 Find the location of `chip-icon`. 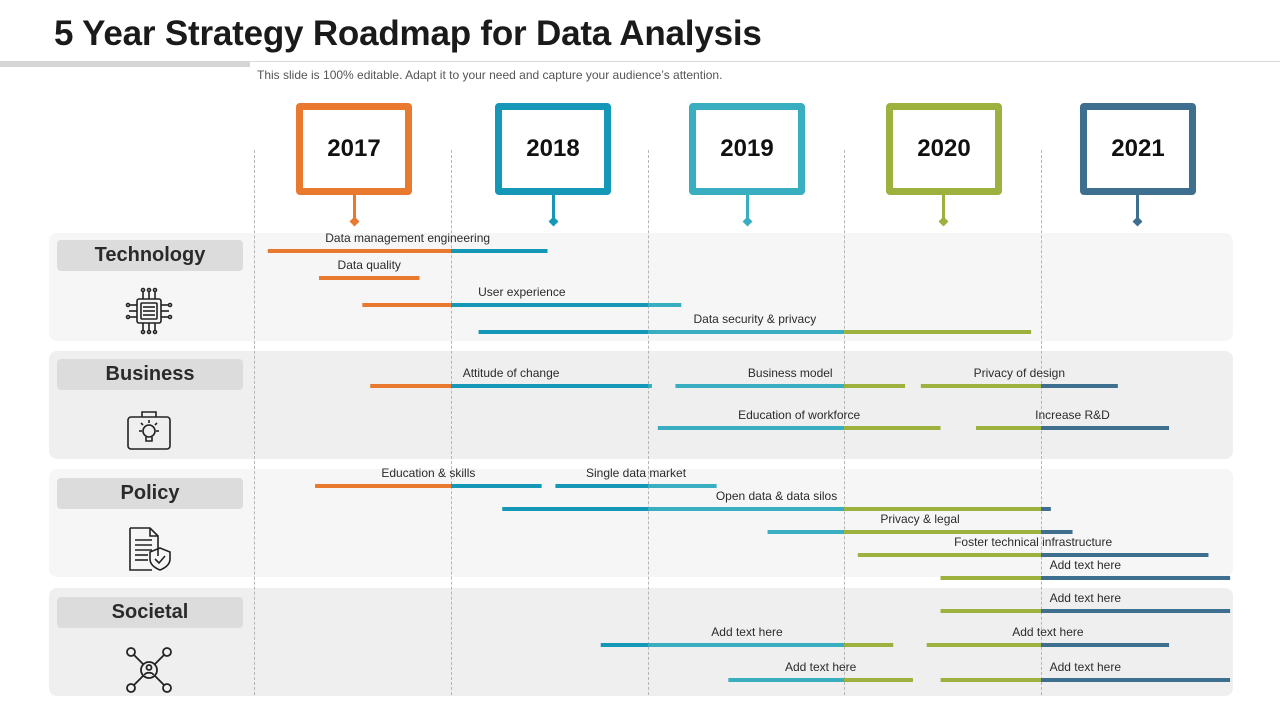

chip-icon is located at coordinates (149, 311).